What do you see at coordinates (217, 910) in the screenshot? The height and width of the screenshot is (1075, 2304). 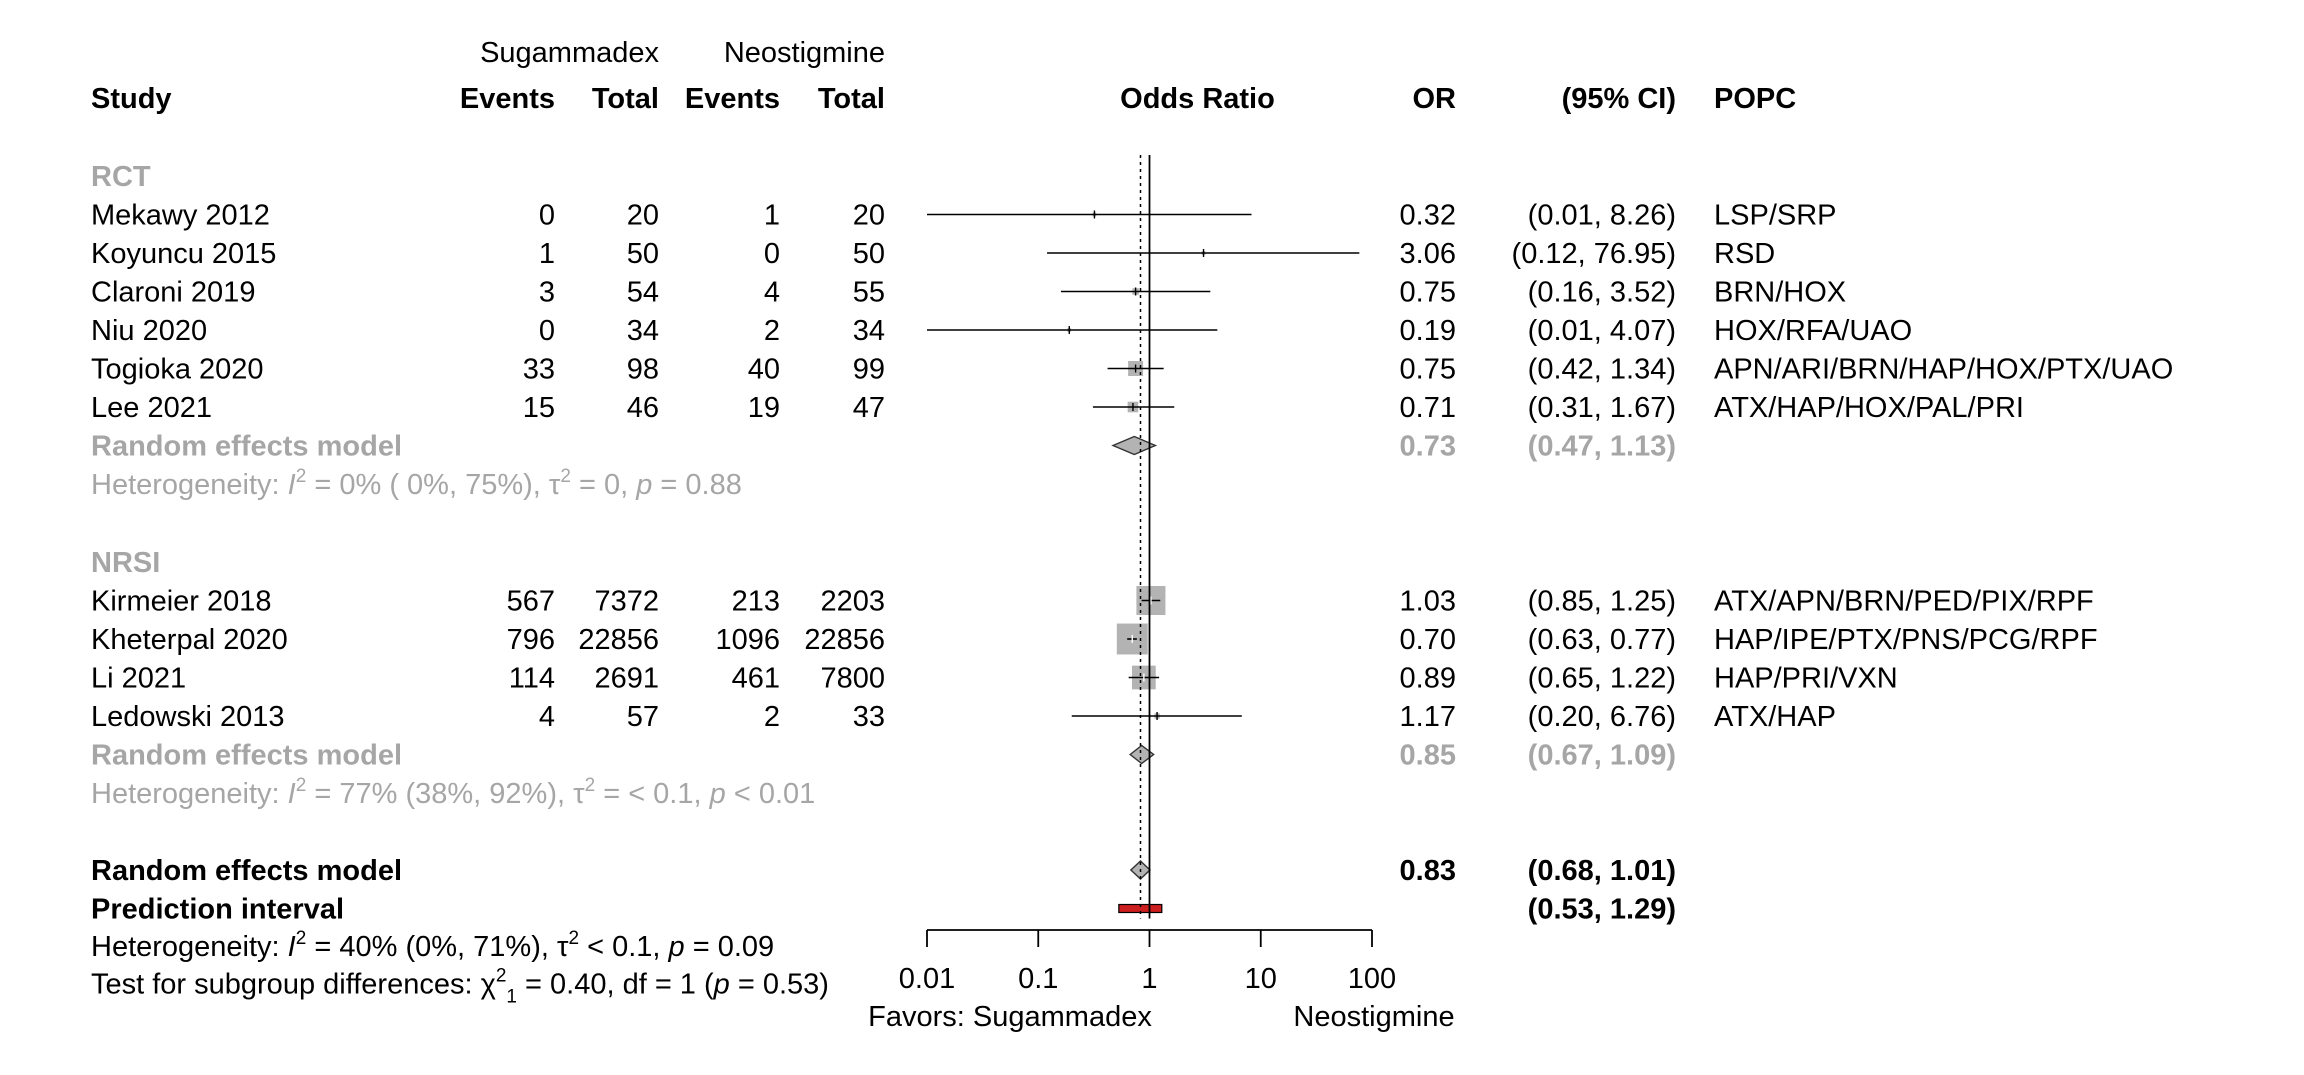 I see `prediction-label: Prediction interval` at bounding box center [217, 910].